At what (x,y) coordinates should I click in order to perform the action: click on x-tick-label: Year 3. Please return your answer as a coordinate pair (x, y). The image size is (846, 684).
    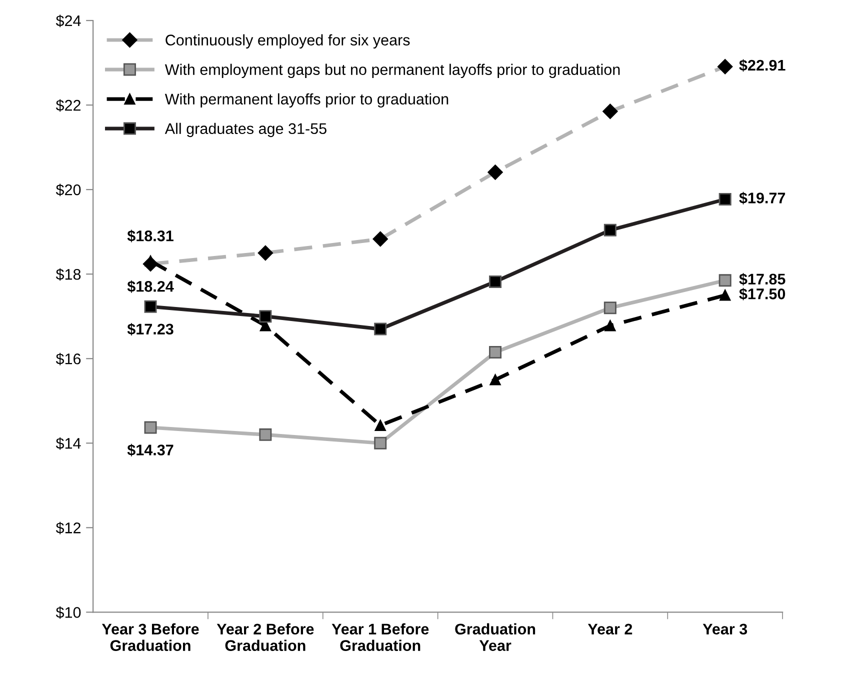
    Looking at the image, I should click on (725, 629).